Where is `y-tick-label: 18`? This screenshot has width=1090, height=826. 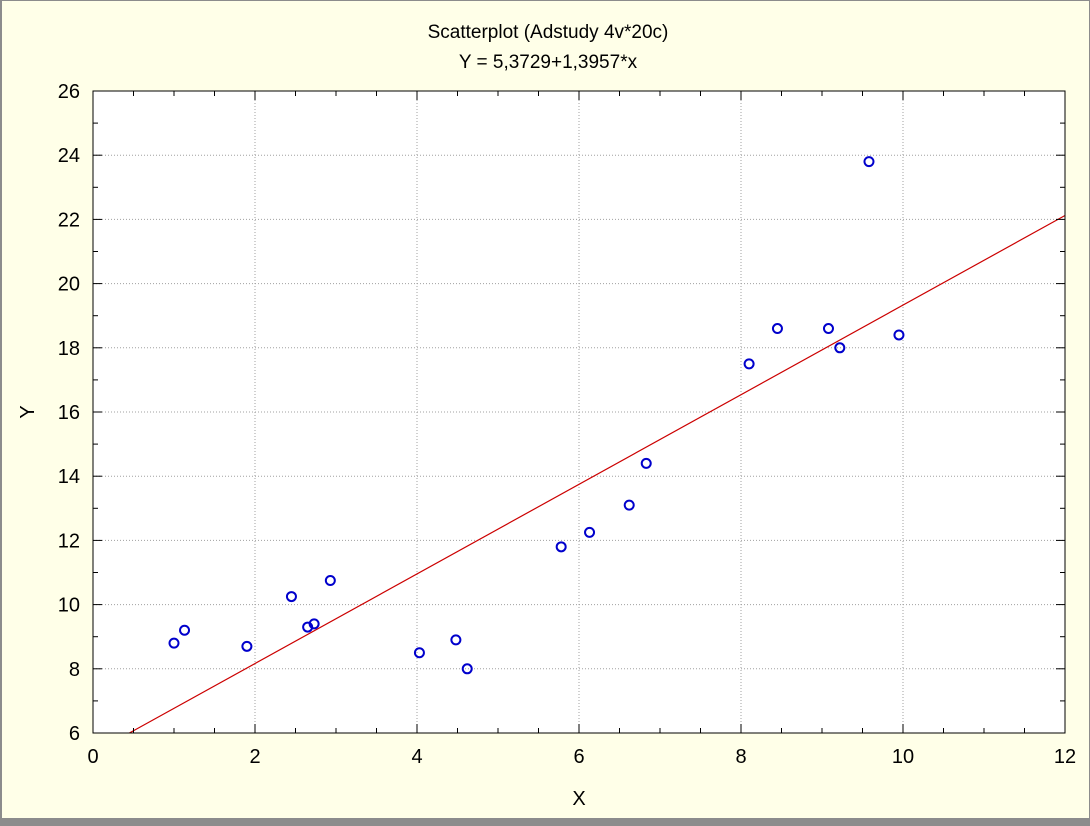
y-tick-label: 18 is located at coordinates (69, 349).